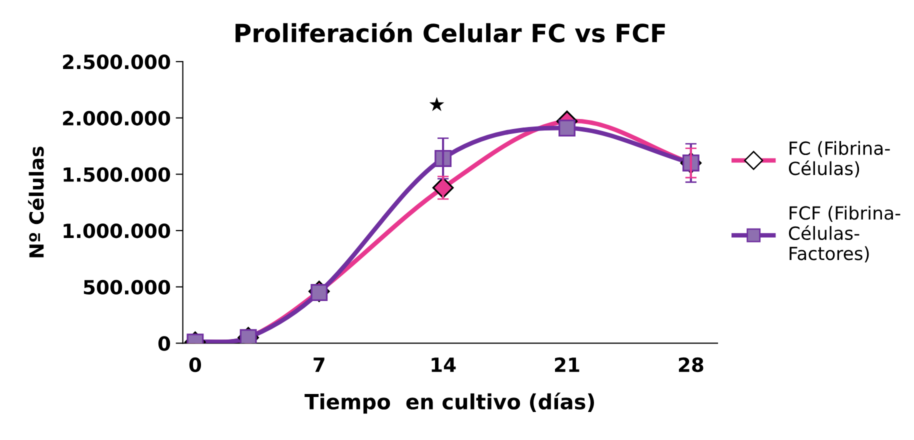 The image size is (914, 440). I want to click on x-tick-label: 7, so click(319, 365).